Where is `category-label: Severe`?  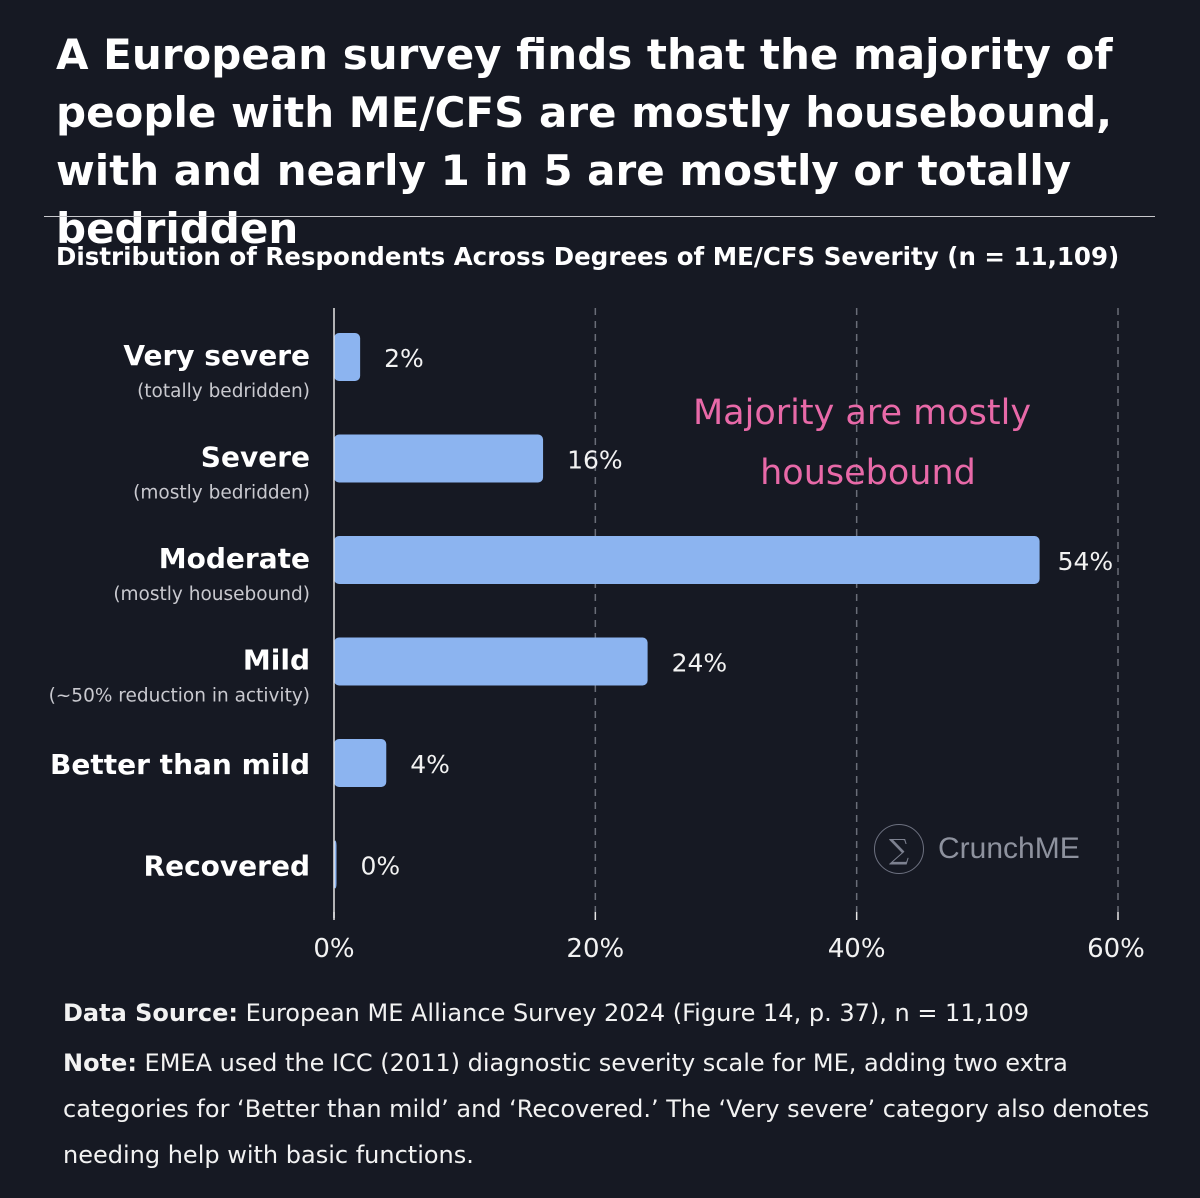 category-label: Severe is located at coordinates (255, 457).